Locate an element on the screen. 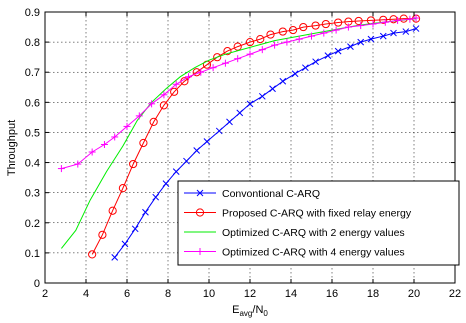  y-tick-label: 0.8 is located at coordinates (32, 43).